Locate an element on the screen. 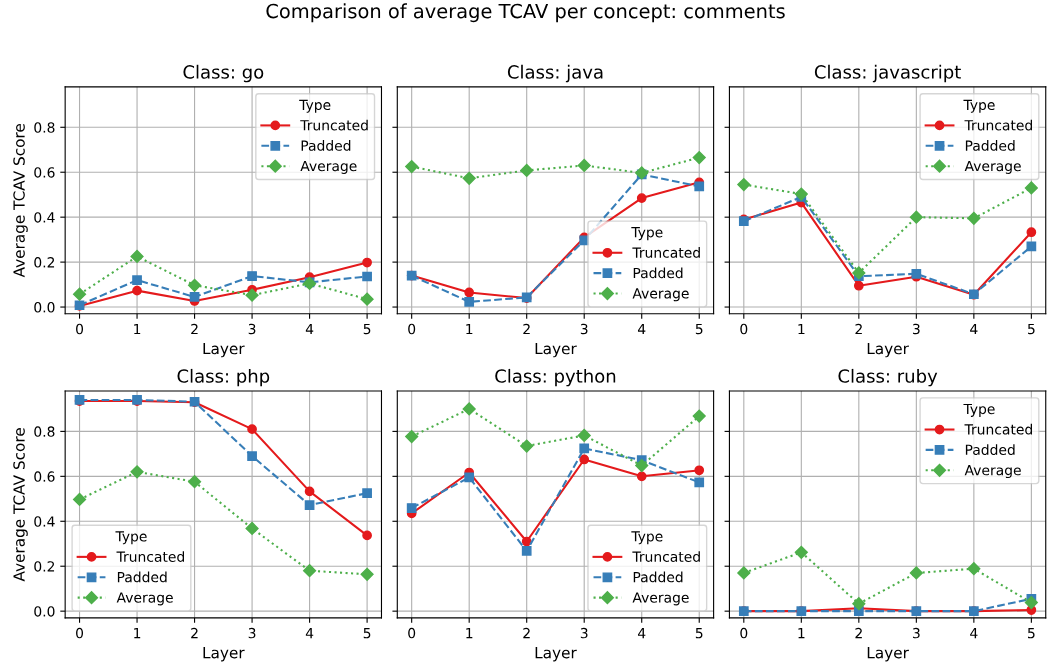  text: Comparison of average TCAV per concept: comments is located at coordinates (525, 13).